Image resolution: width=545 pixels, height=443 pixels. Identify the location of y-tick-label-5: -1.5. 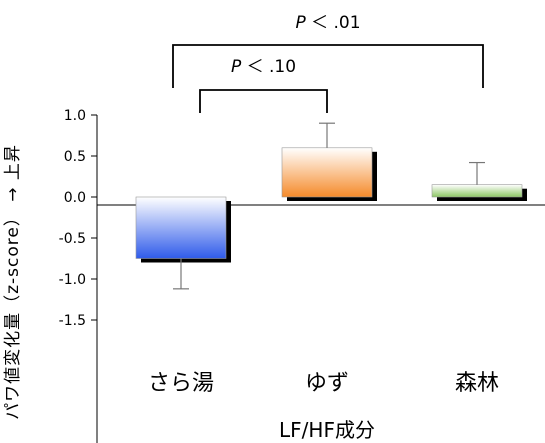
(72, 321).